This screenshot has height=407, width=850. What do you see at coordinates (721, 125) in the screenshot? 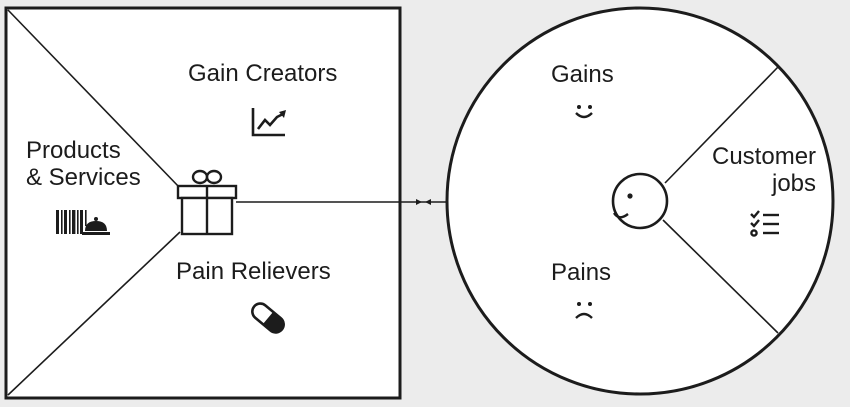
I see `upper-divider-line` at bounding box center [721, 125].